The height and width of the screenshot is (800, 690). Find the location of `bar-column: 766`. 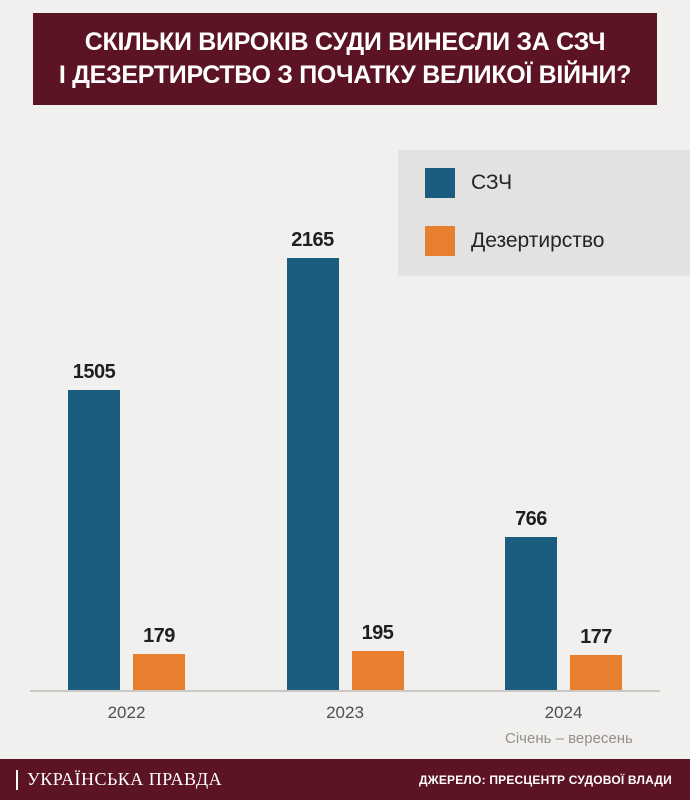

bar-column: 766 is located at coordinates (531, 599).